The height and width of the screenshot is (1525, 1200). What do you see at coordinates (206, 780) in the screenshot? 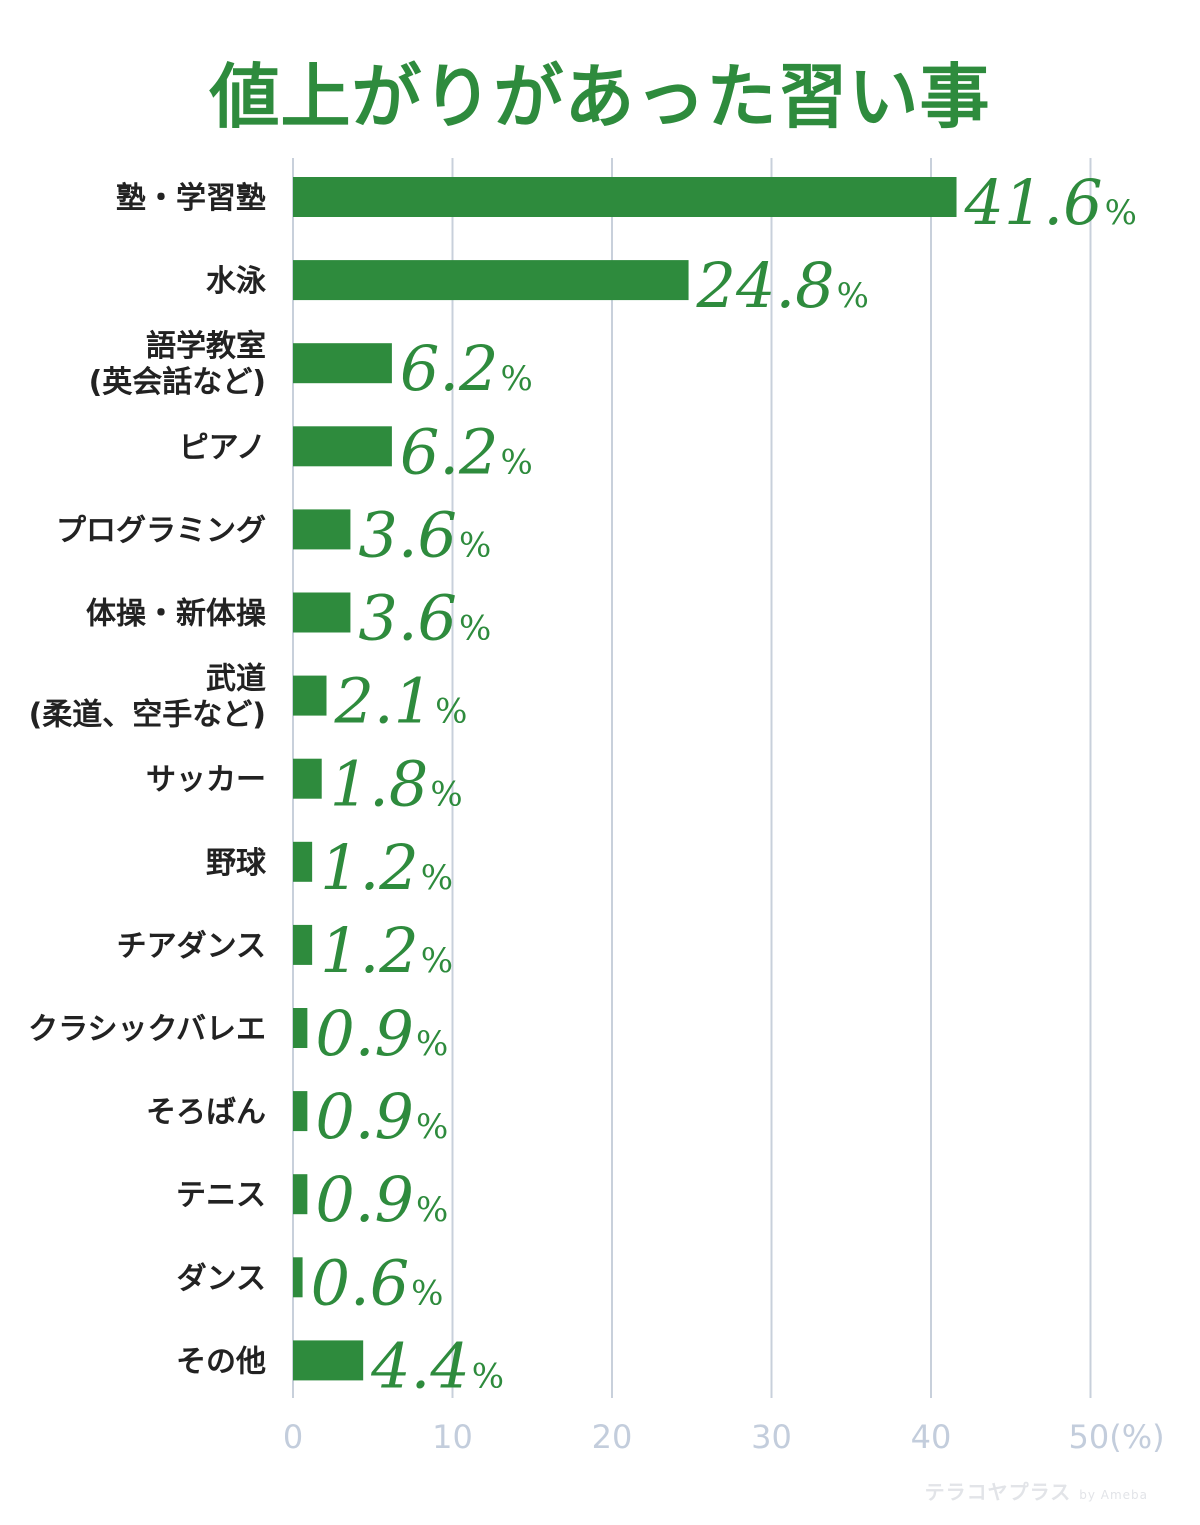
I see `category-label: サッカー` at bounding box center [206, 780].